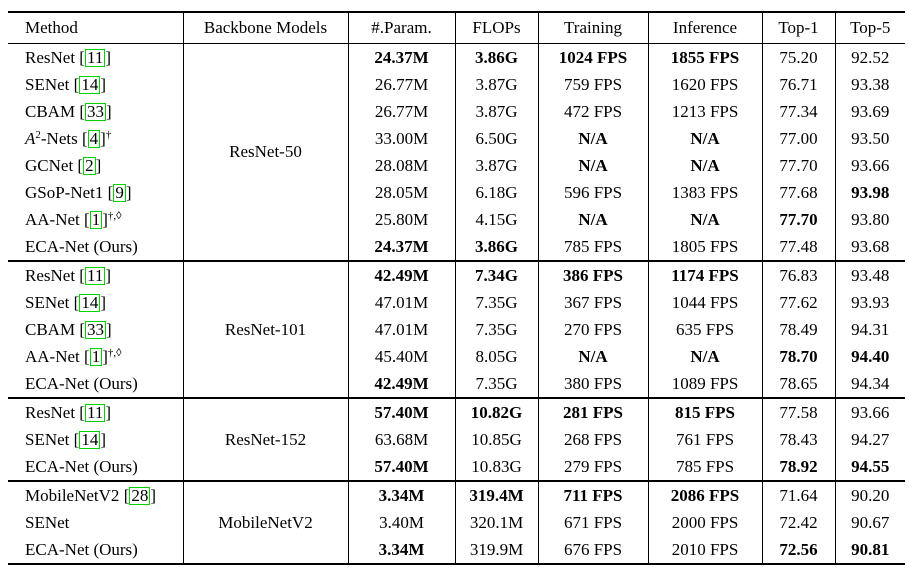 This screenshot has height=572, width=909. What do you see at coordinates (798, 84) in the screenshot?
I see `top1-cell: 76.71` at bounding box center [798, 84].